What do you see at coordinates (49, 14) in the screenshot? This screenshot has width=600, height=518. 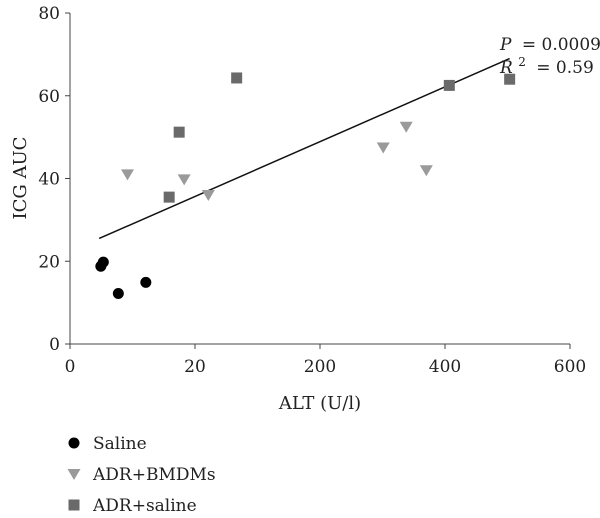 I see `y-tick-label: 80` at bounding box center [49, 14].